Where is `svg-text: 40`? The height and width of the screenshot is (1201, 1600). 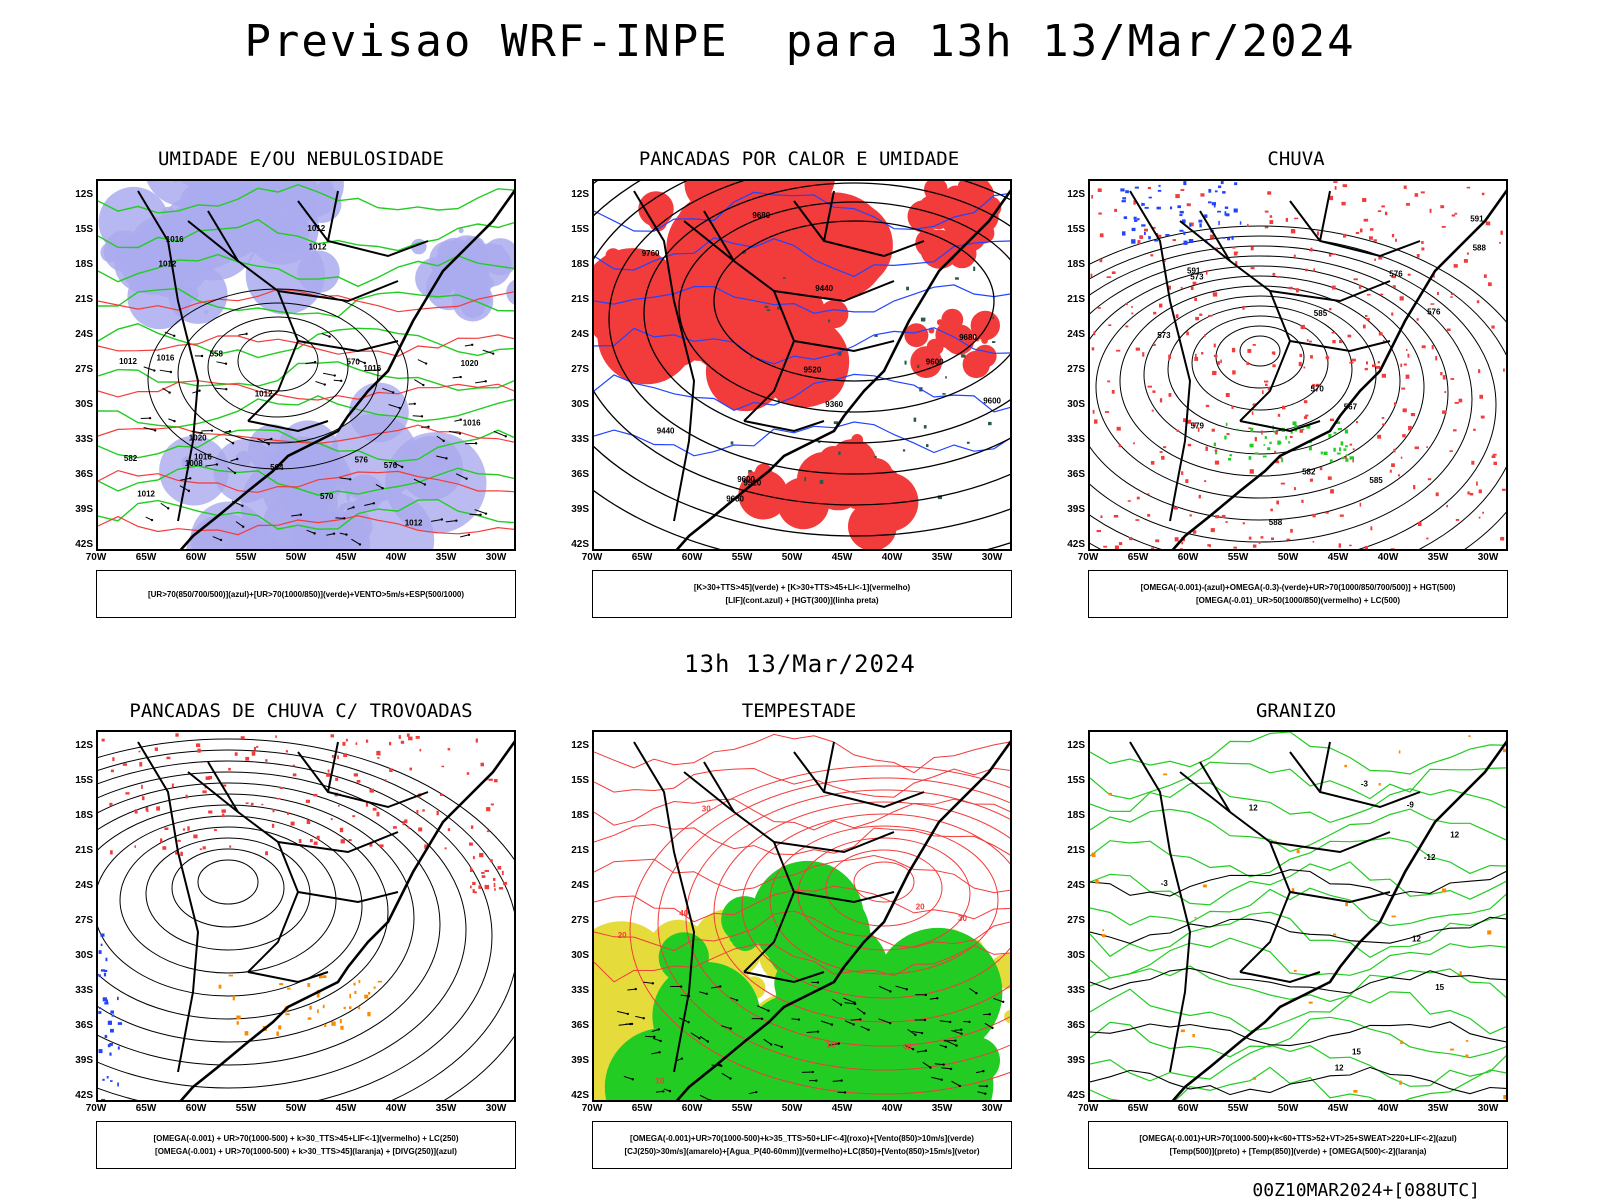
svg-text: 40 is located at coordinates (907, 1046).